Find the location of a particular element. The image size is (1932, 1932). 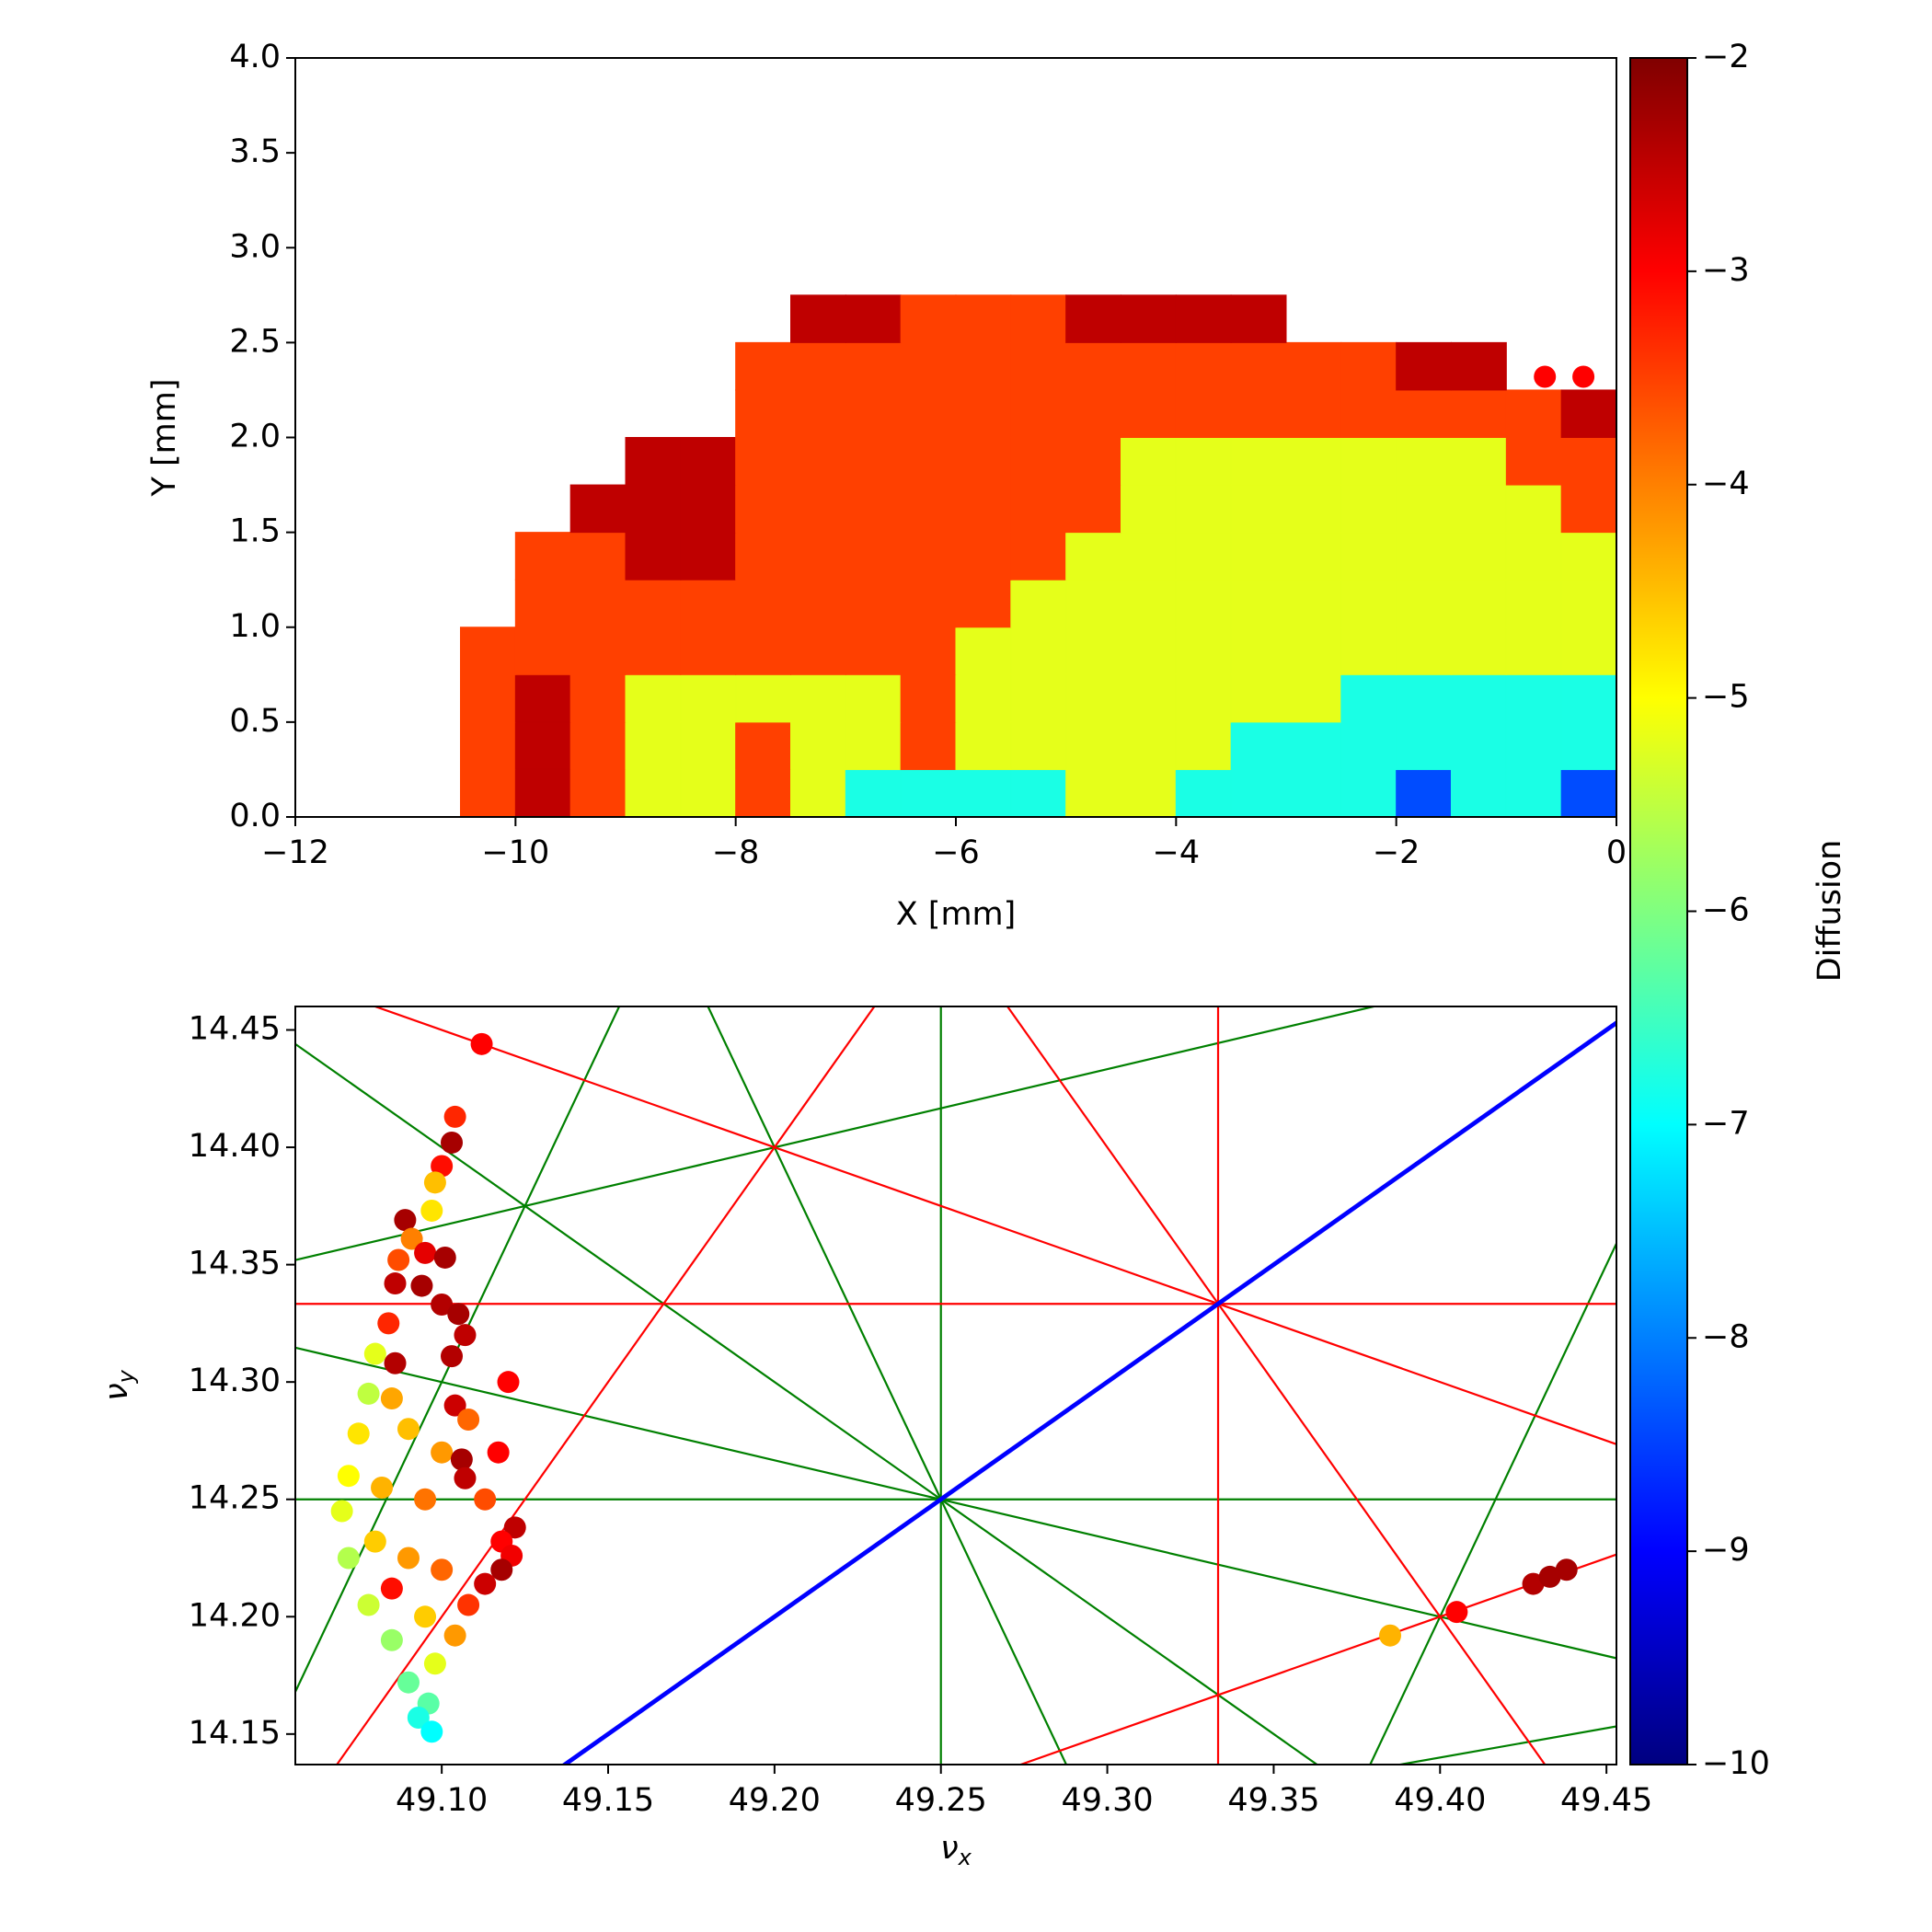

x-tick-label: −4 is located at coordinates (1177, 852).